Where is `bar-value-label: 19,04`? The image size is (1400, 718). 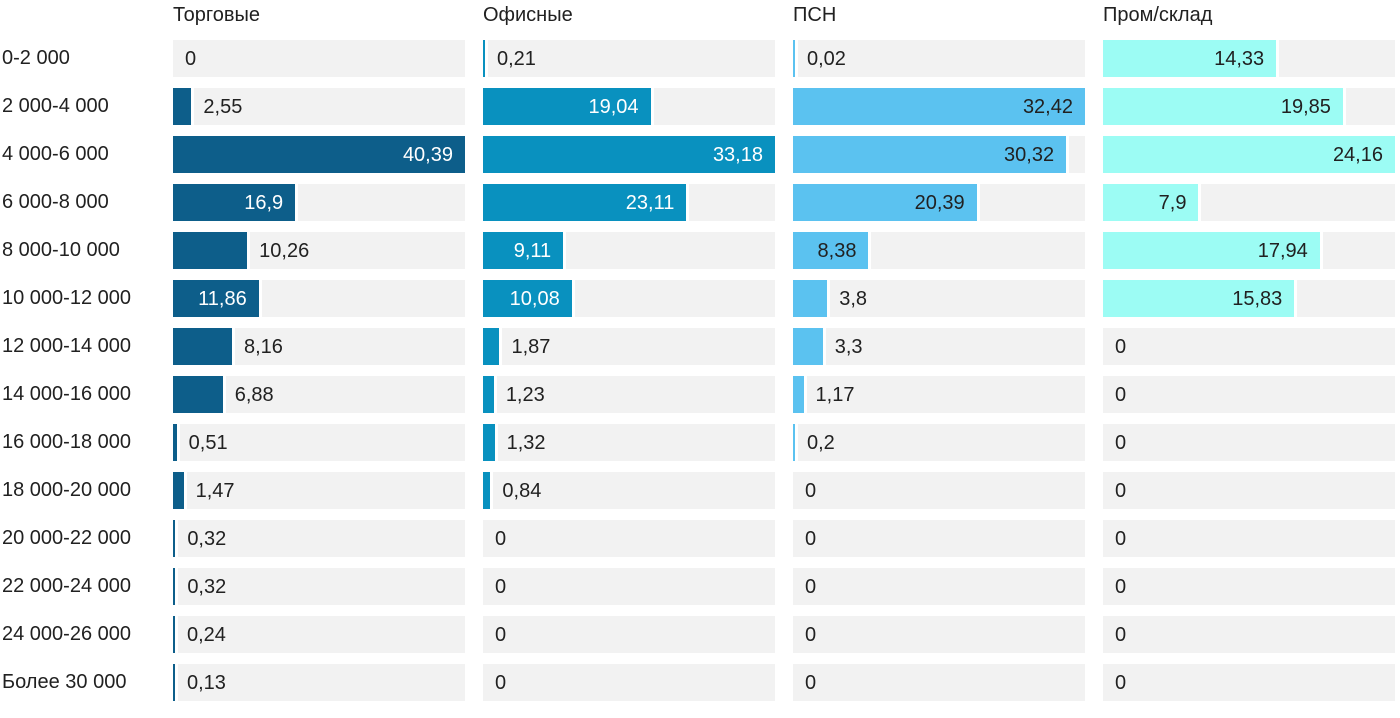
bar-value-label: 19,04 is located at coordinates (613, 107).